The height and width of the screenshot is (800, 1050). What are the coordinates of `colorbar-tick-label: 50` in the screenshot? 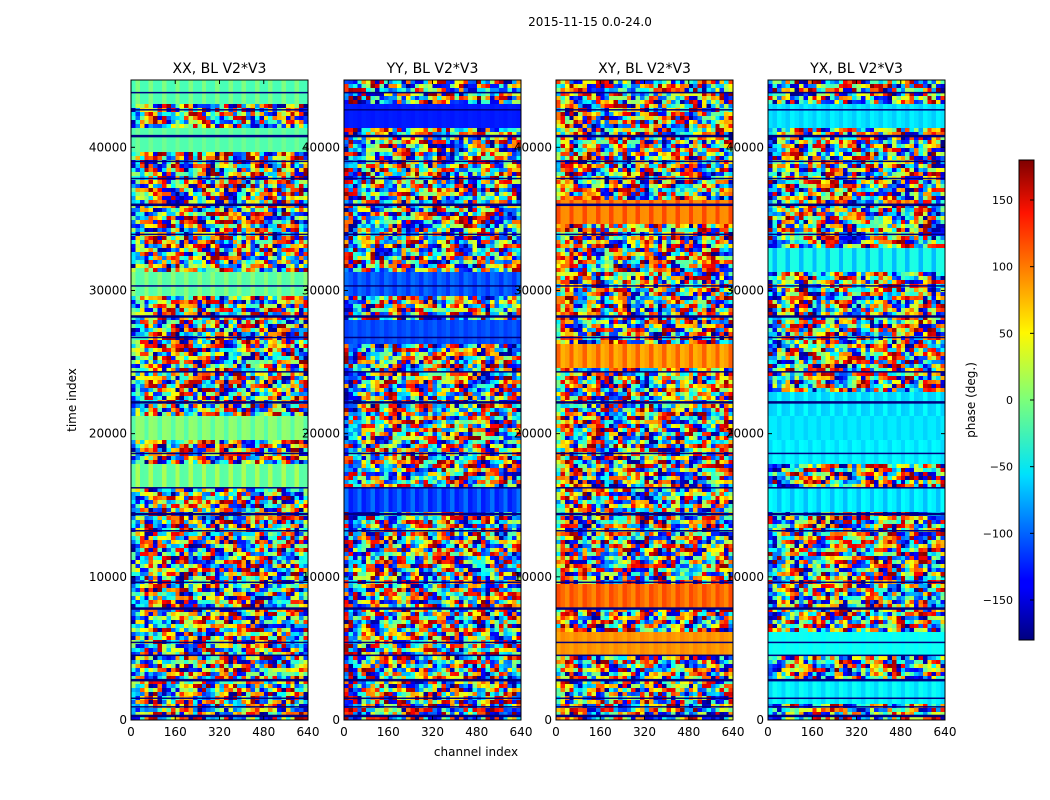 It's located at (1006, 333).